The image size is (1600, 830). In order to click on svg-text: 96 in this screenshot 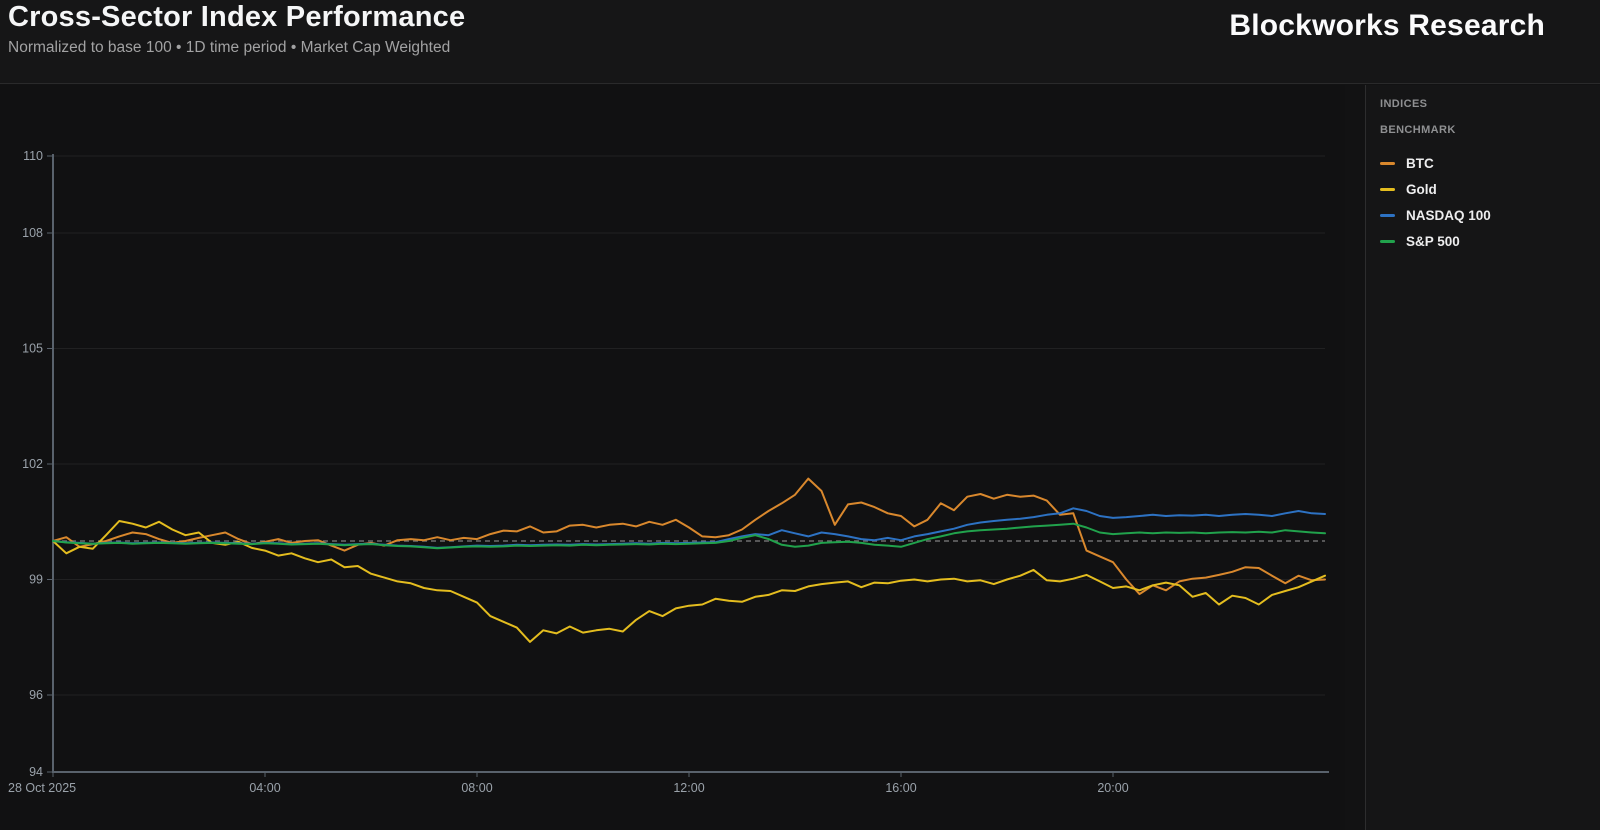, I will do `click(36, 695)`.